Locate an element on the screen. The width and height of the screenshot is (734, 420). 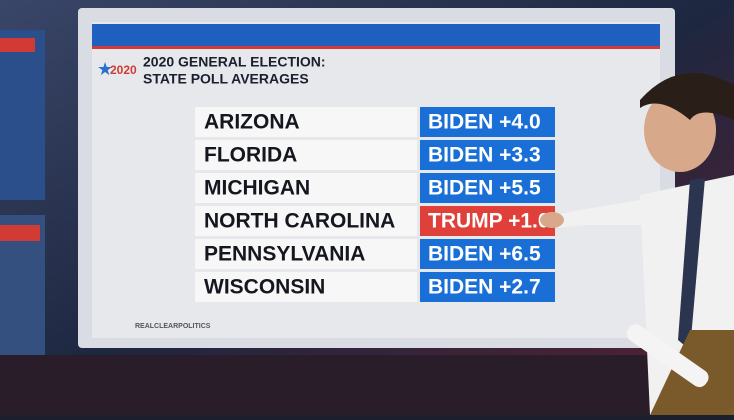
poll-result: BIDEN +6.5 is located at coordinates (484, 254).